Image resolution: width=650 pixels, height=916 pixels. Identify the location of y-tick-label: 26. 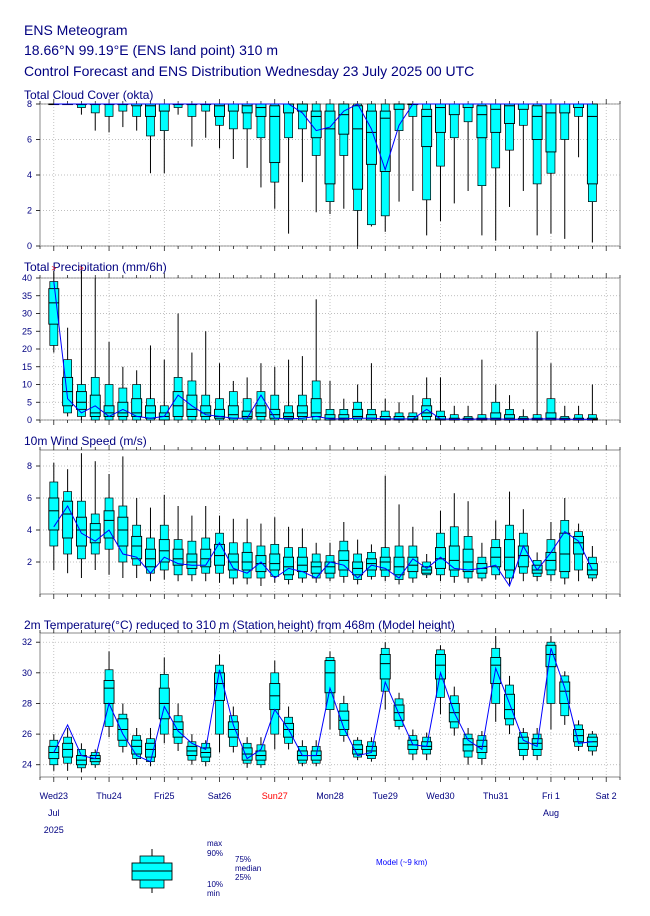
(27, 734).